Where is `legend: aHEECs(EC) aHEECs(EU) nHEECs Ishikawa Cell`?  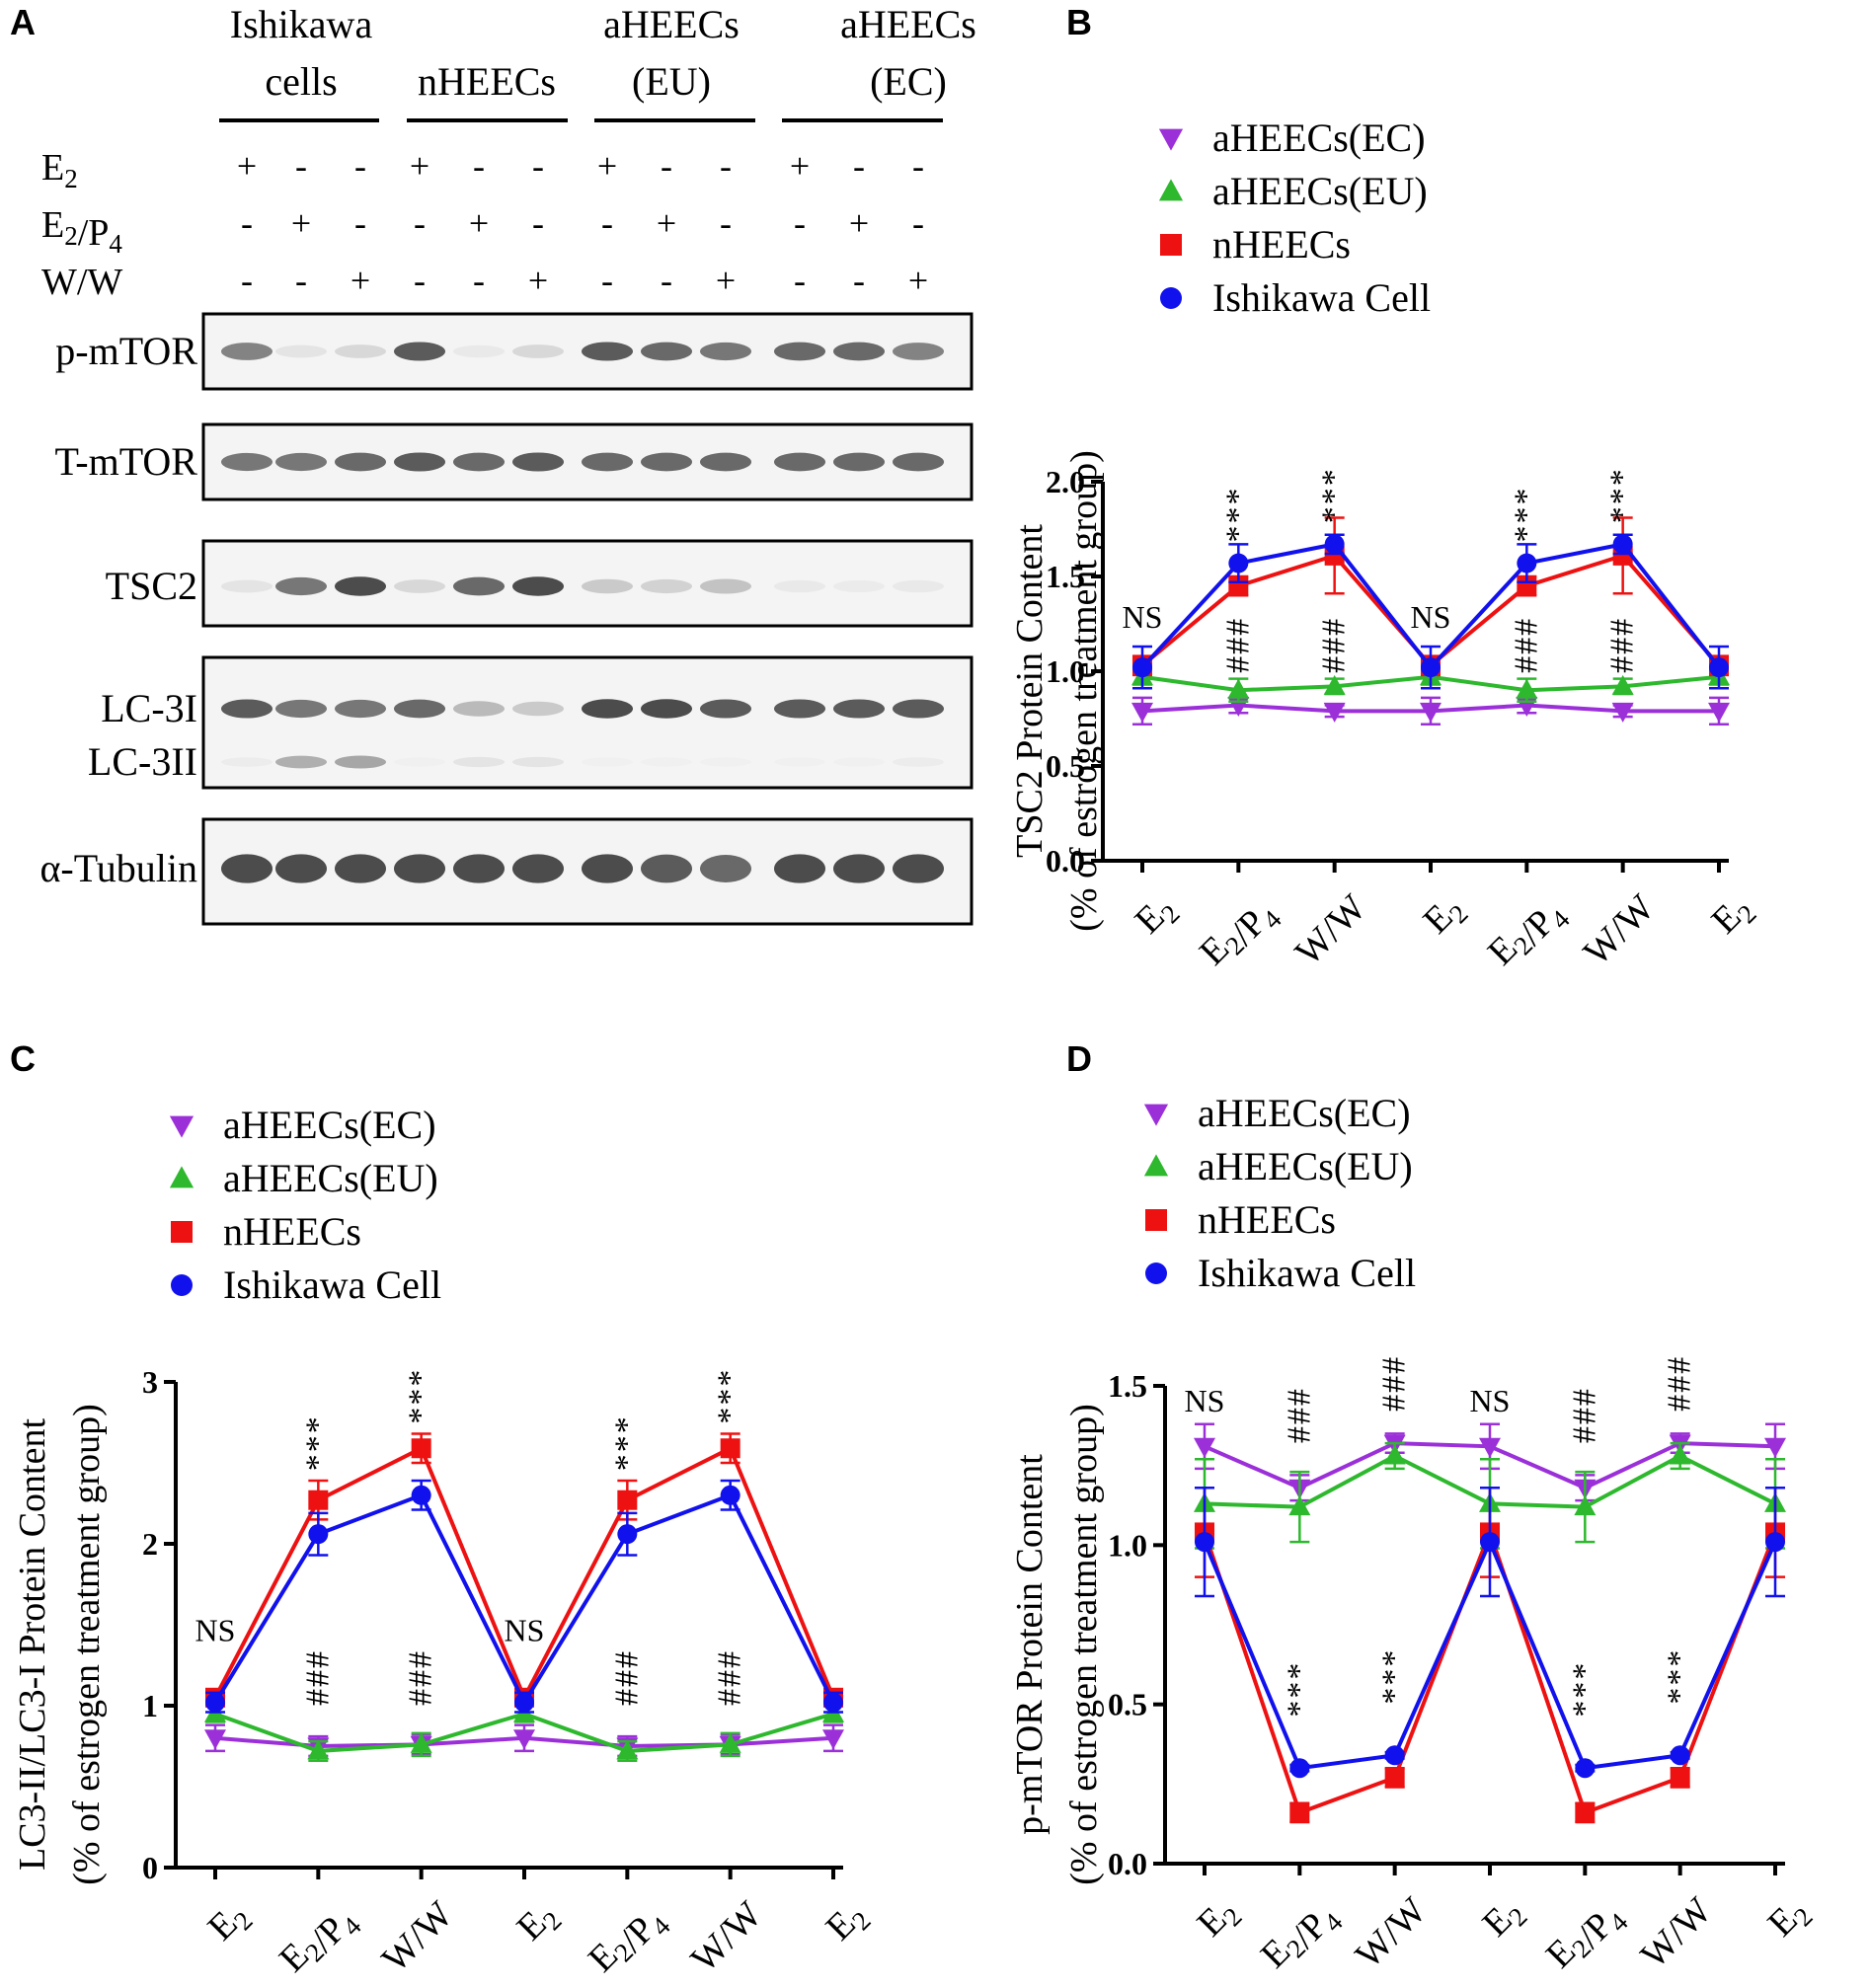
legend: aHEECs(EC) aHEECs(EU) nHEECs Ishikawa Cell is located at coordinates (1279, 1193).